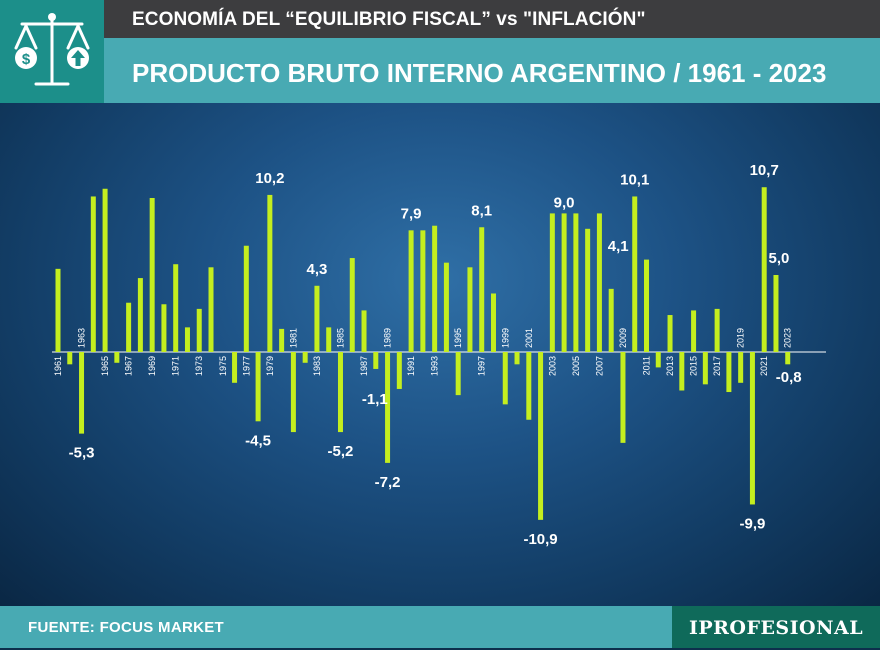 The height and width of the screenshot is (650, 880). I want to click on tick-label-2013: 2013, so click(670, 366).